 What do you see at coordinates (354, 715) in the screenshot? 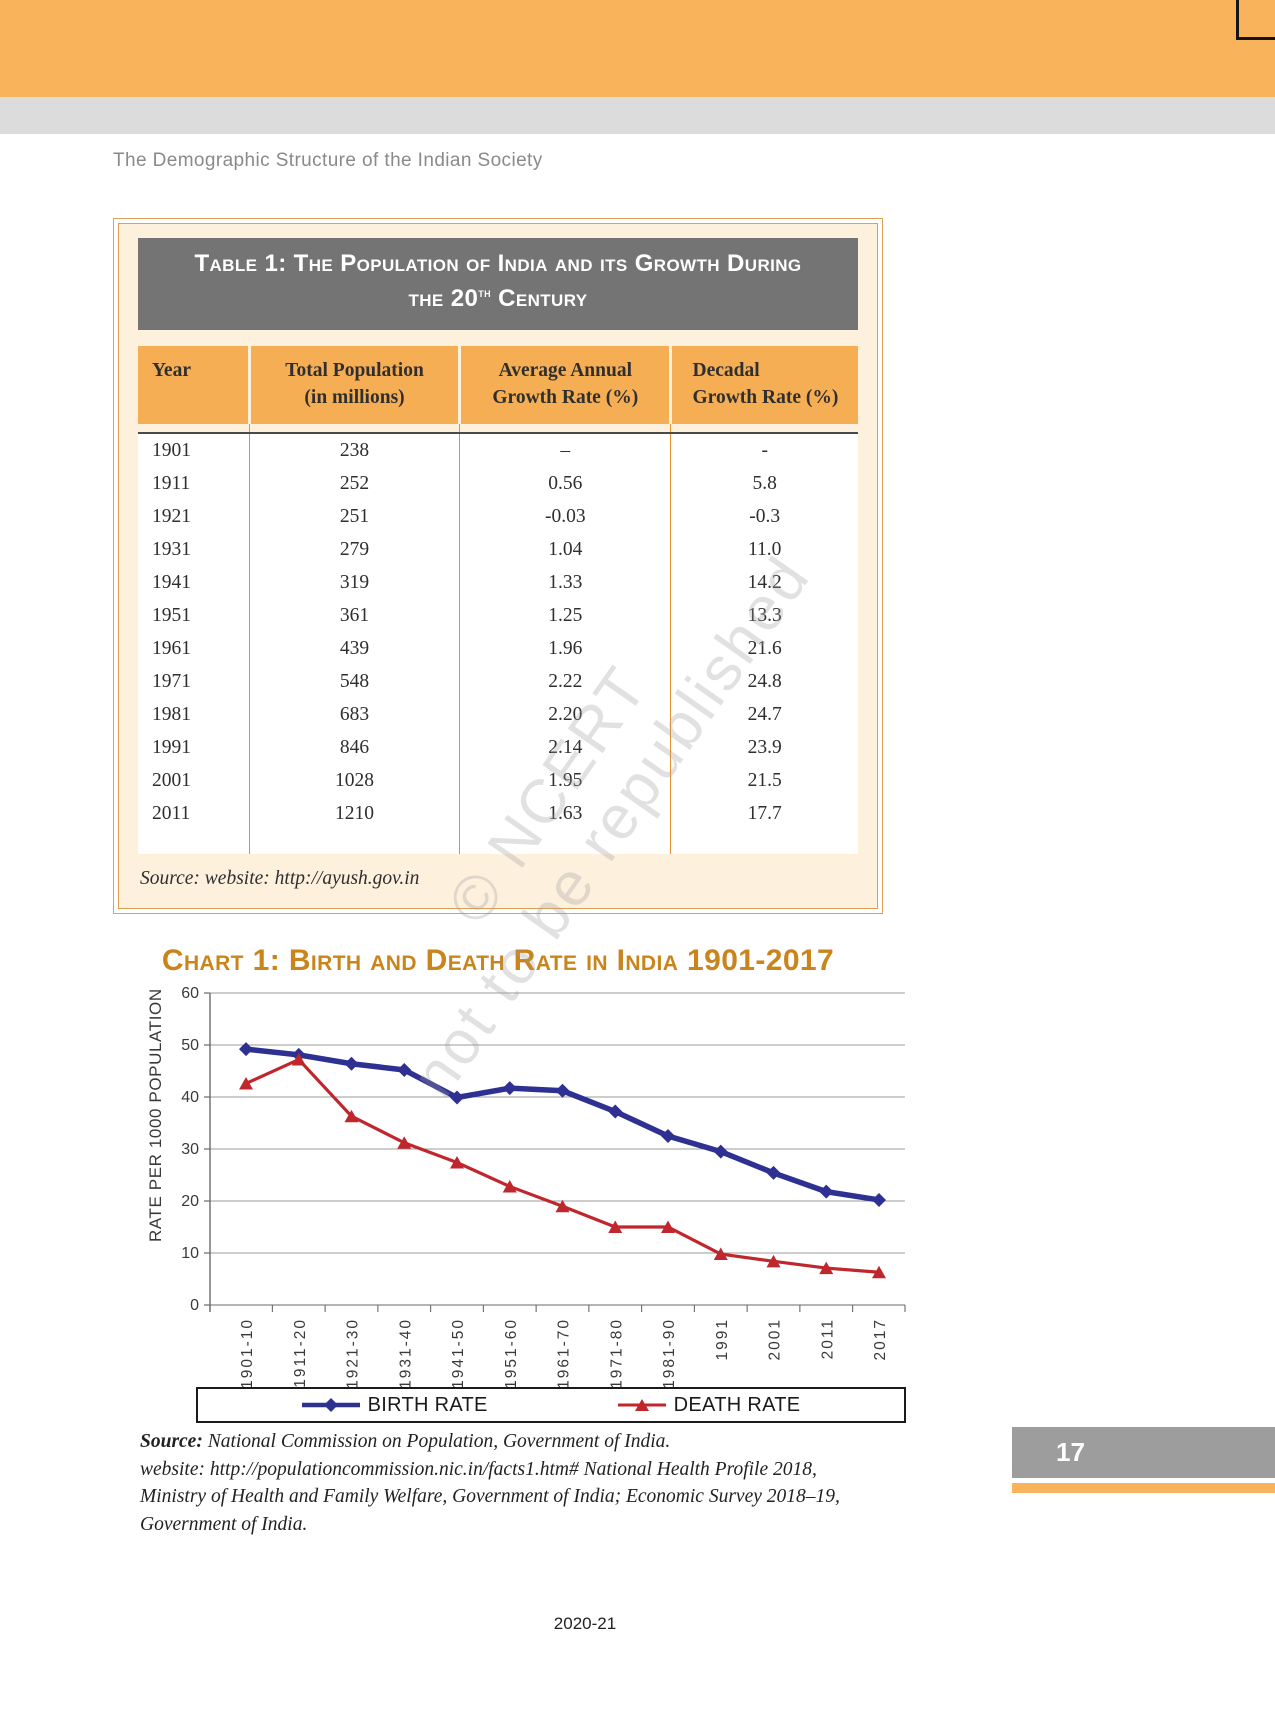
I see `table-cell: 683` at bounding box center [354, 715].